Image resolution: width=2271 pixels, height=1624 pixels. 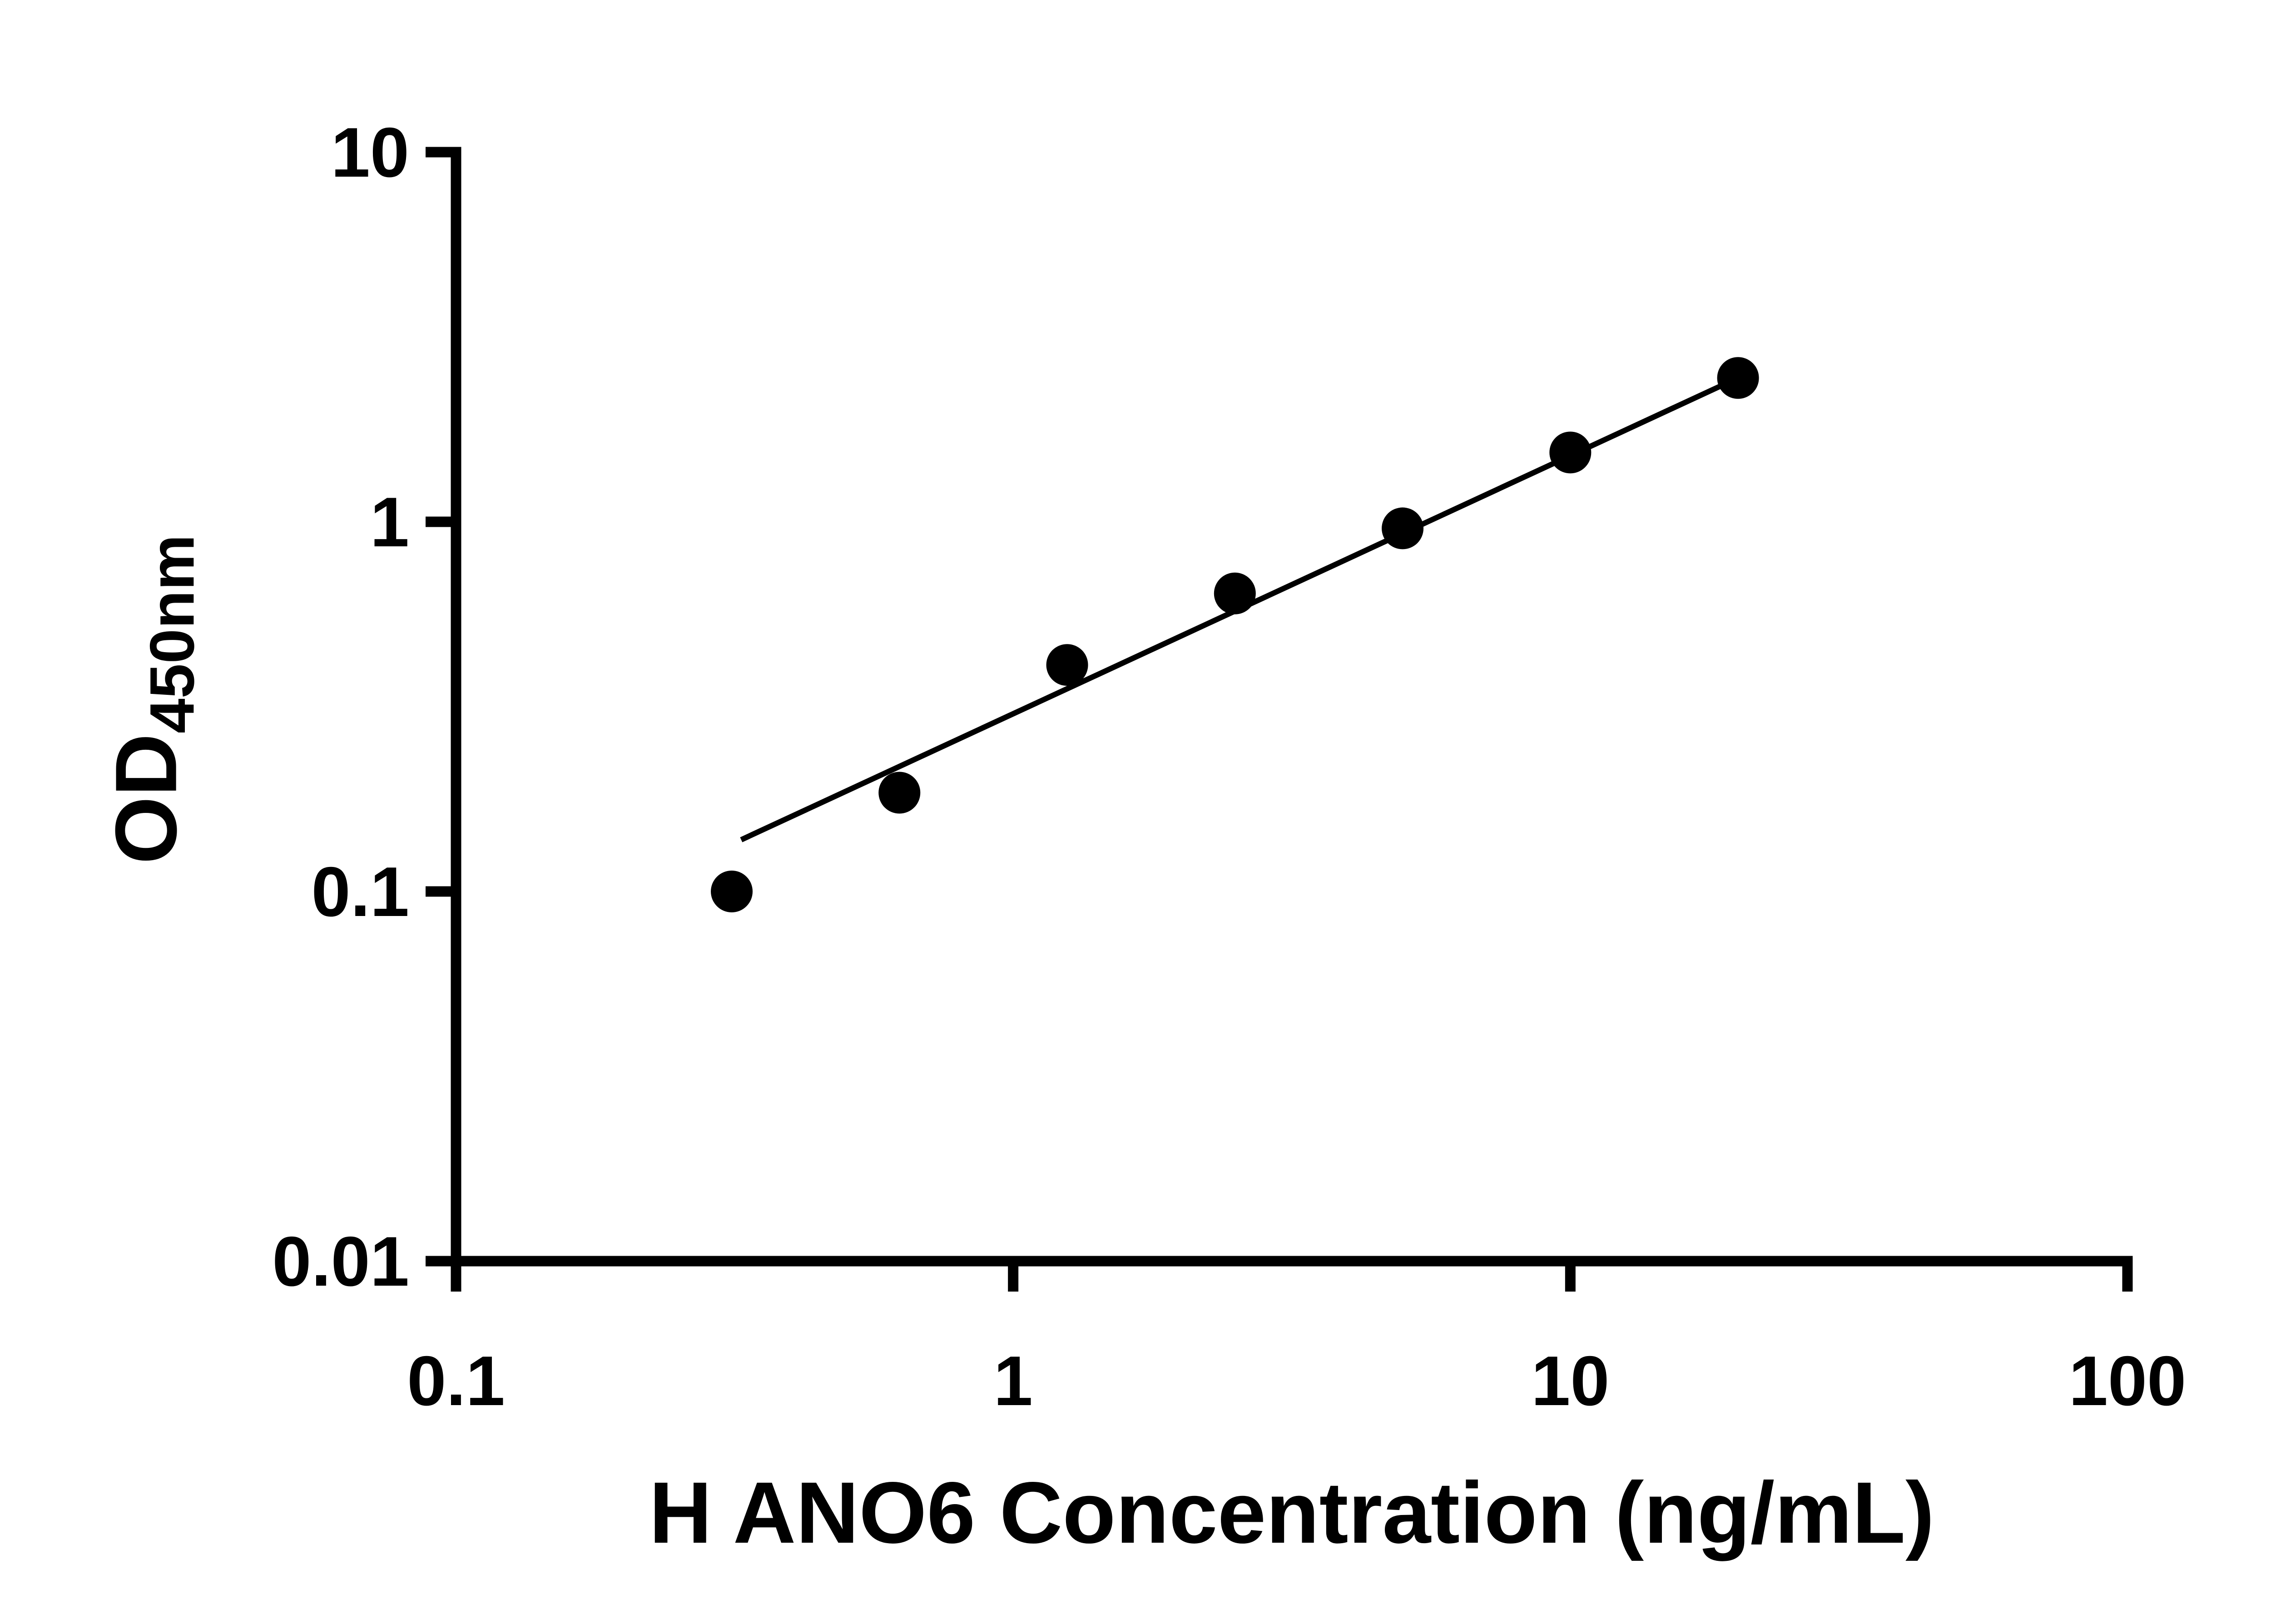 I want to click on y-axis-title-main: OD, so click(x=146, y=798).